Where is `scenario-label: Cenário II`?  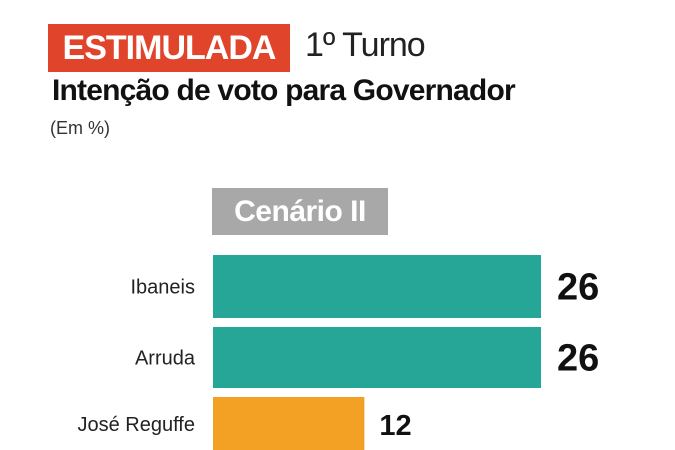 scenario-label: Cenário II is located at coordinates (300, 211).